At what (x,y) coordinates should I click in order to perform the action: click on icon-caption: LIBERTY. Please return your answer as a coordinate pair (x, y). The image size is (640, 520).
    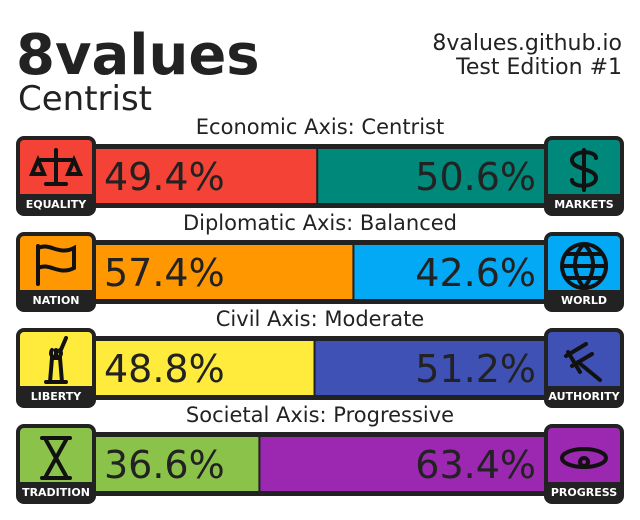
    Looking at the image, I should click on (56, 396).